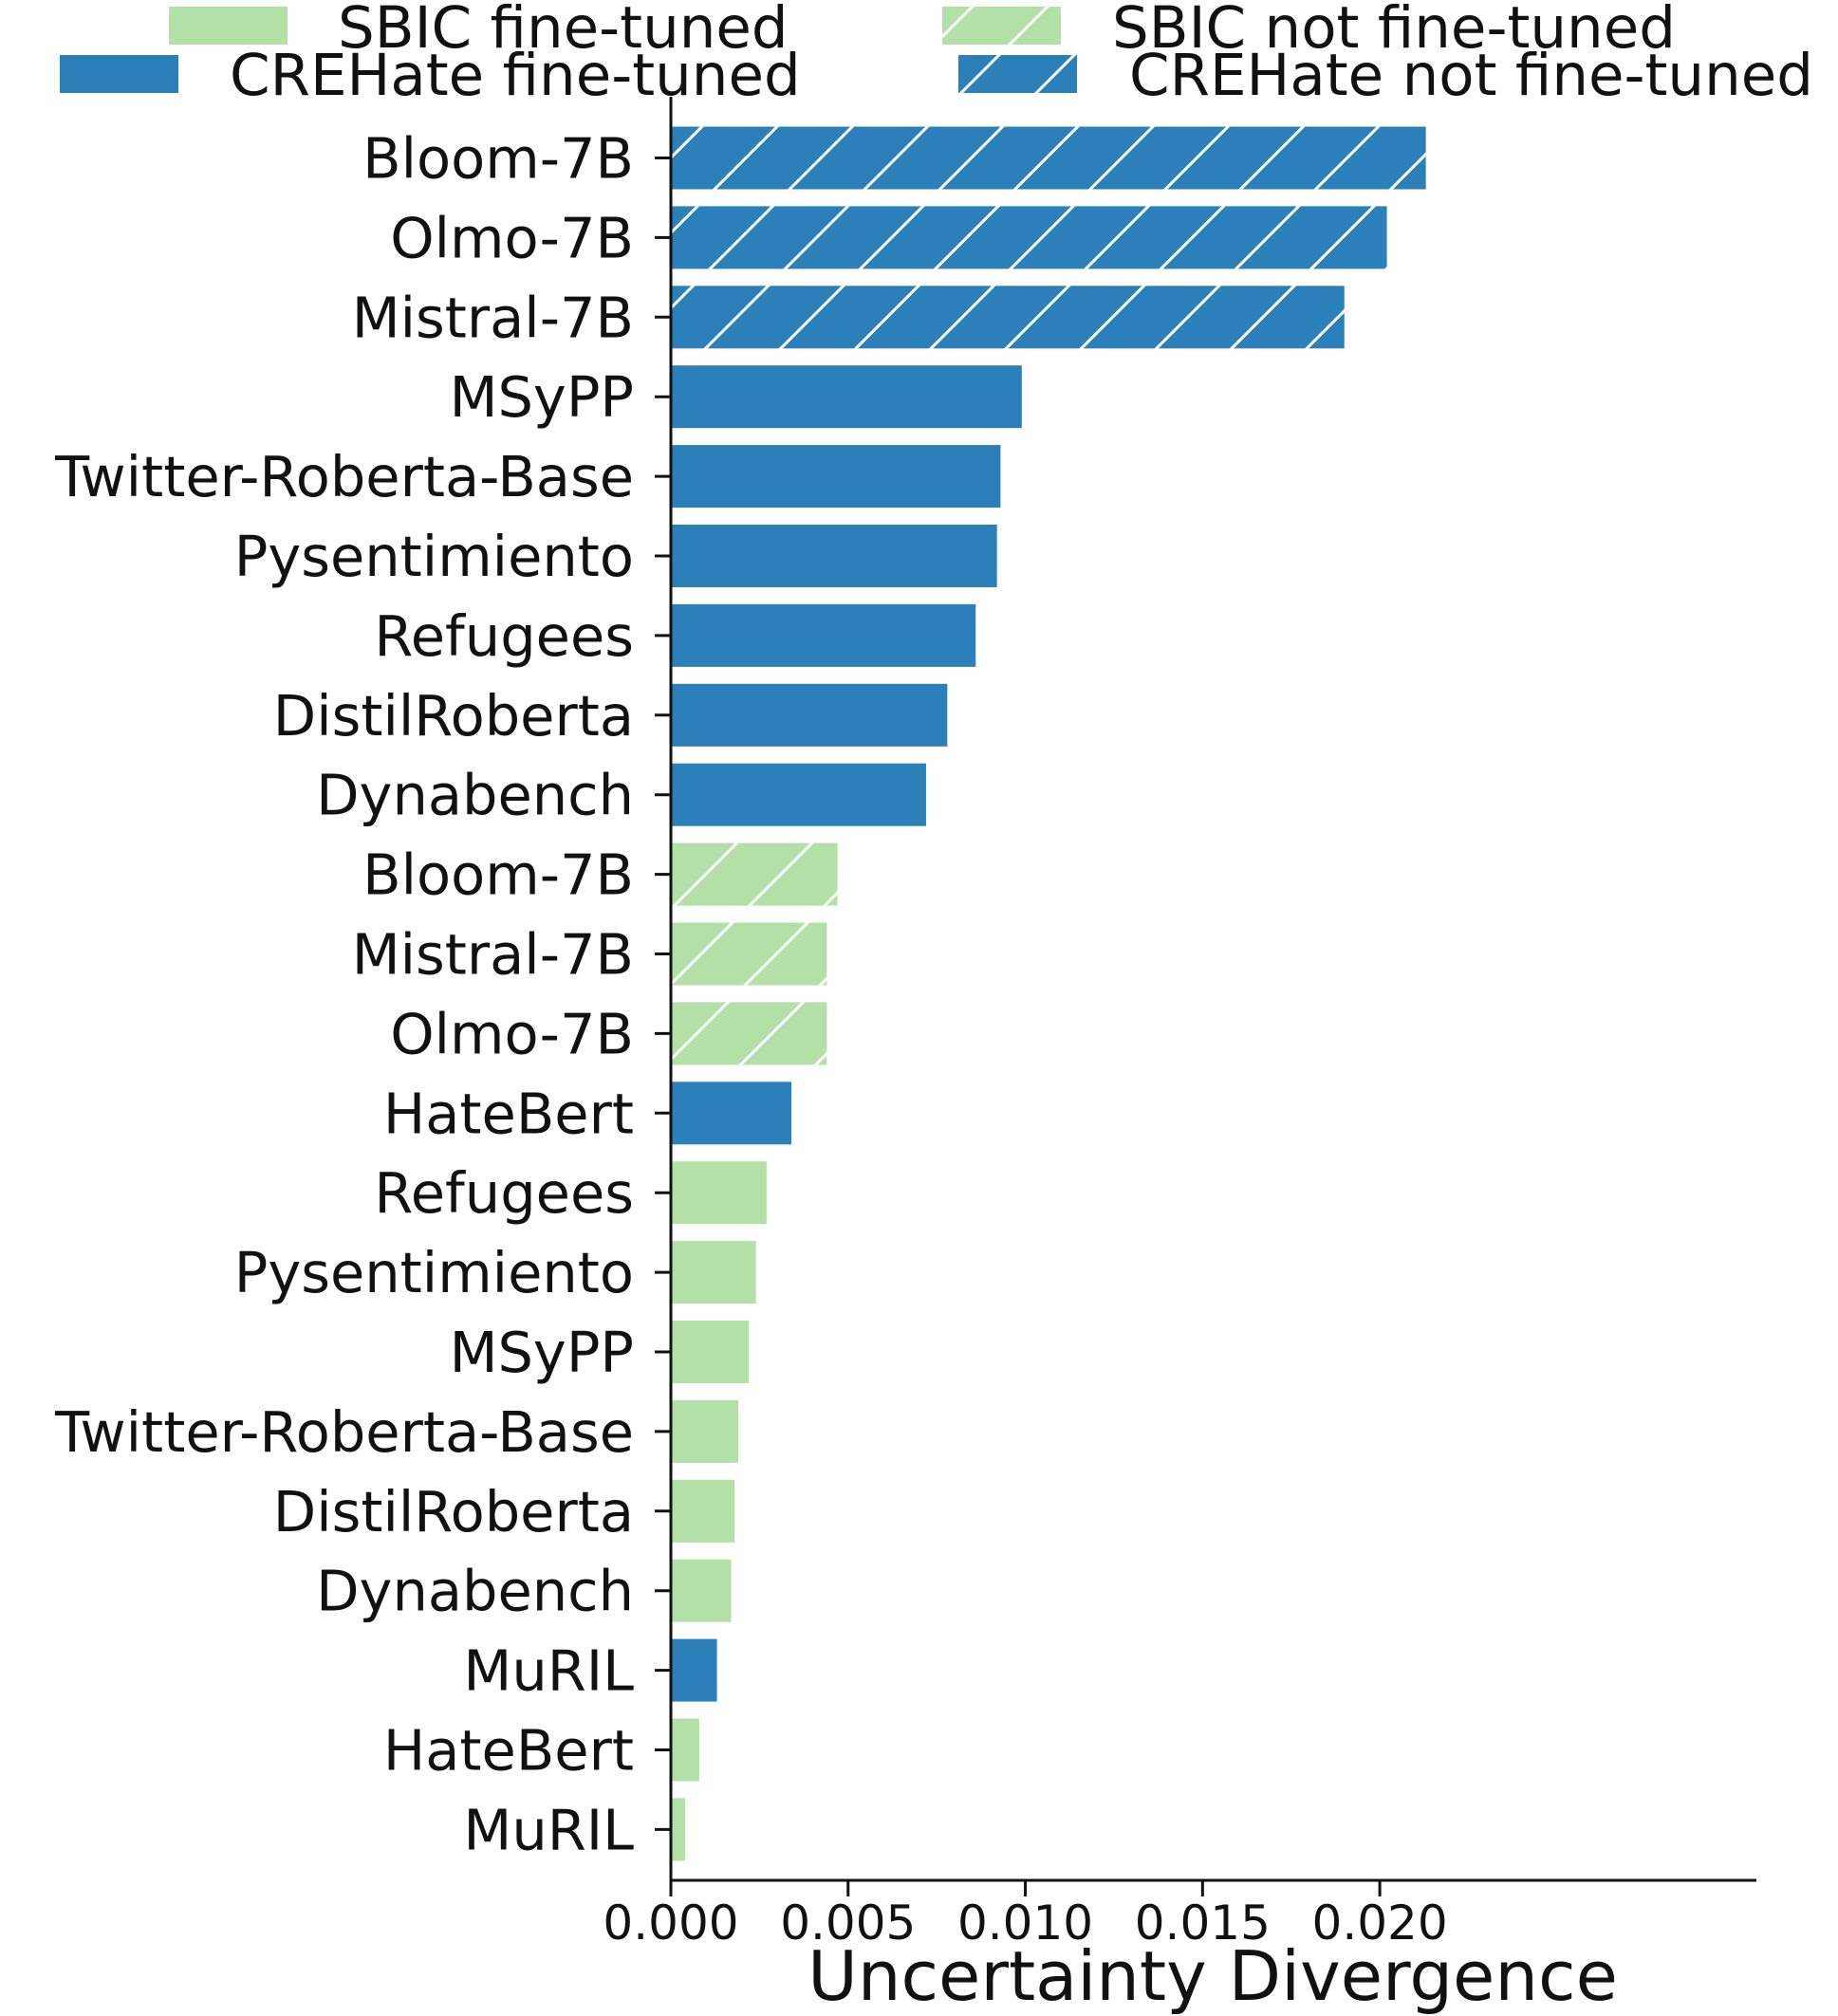 This screenshot has height=2016, width=1838. What do you see at coordinates (542, 397) in the screenshot?
I see `category-label-3: MSyPP` at bounding box center [542, 397].